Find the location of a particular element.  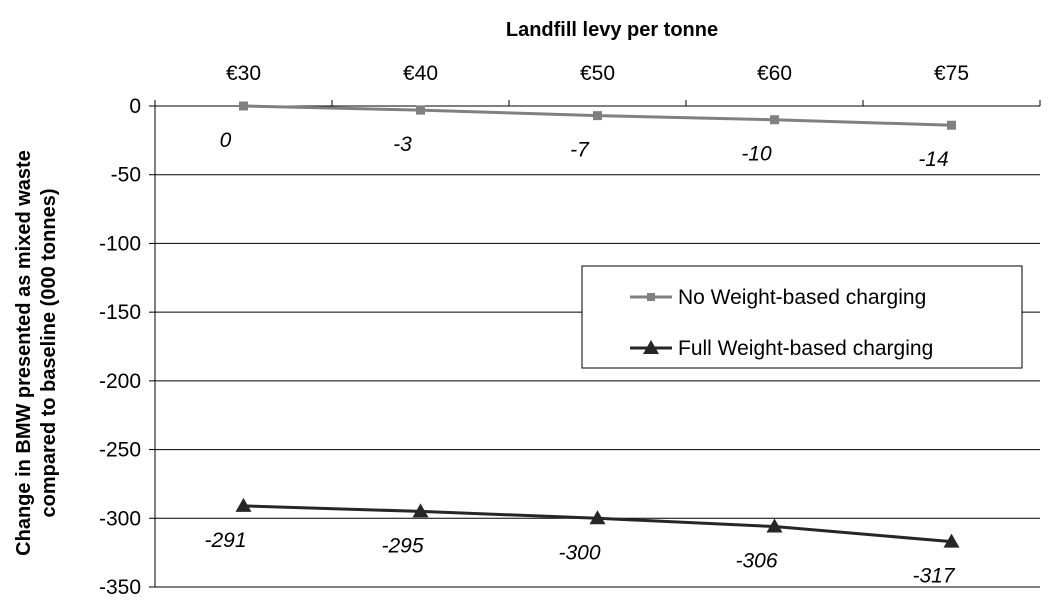

data-label: -291 is located at coordinates (225, 540).